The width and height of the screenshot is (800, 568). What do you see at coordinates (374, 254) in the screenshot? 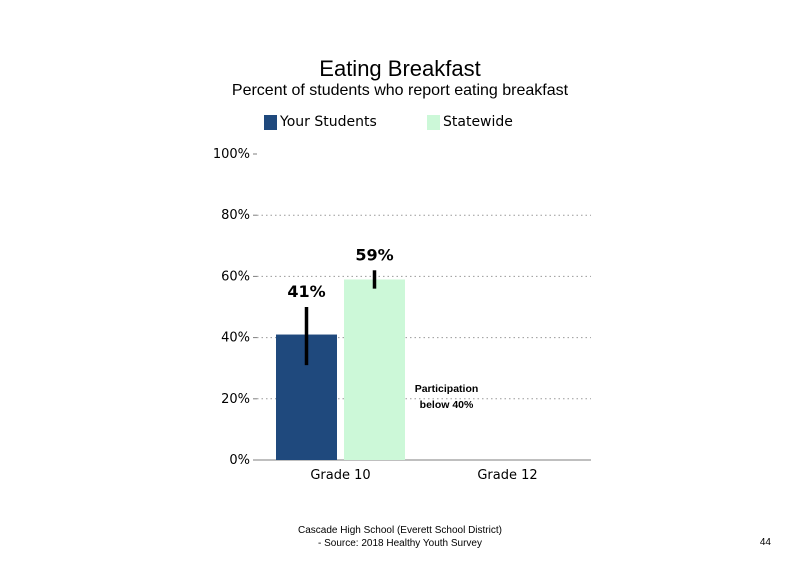
I see `data-label: 59%` at bounding box center [374, 254].